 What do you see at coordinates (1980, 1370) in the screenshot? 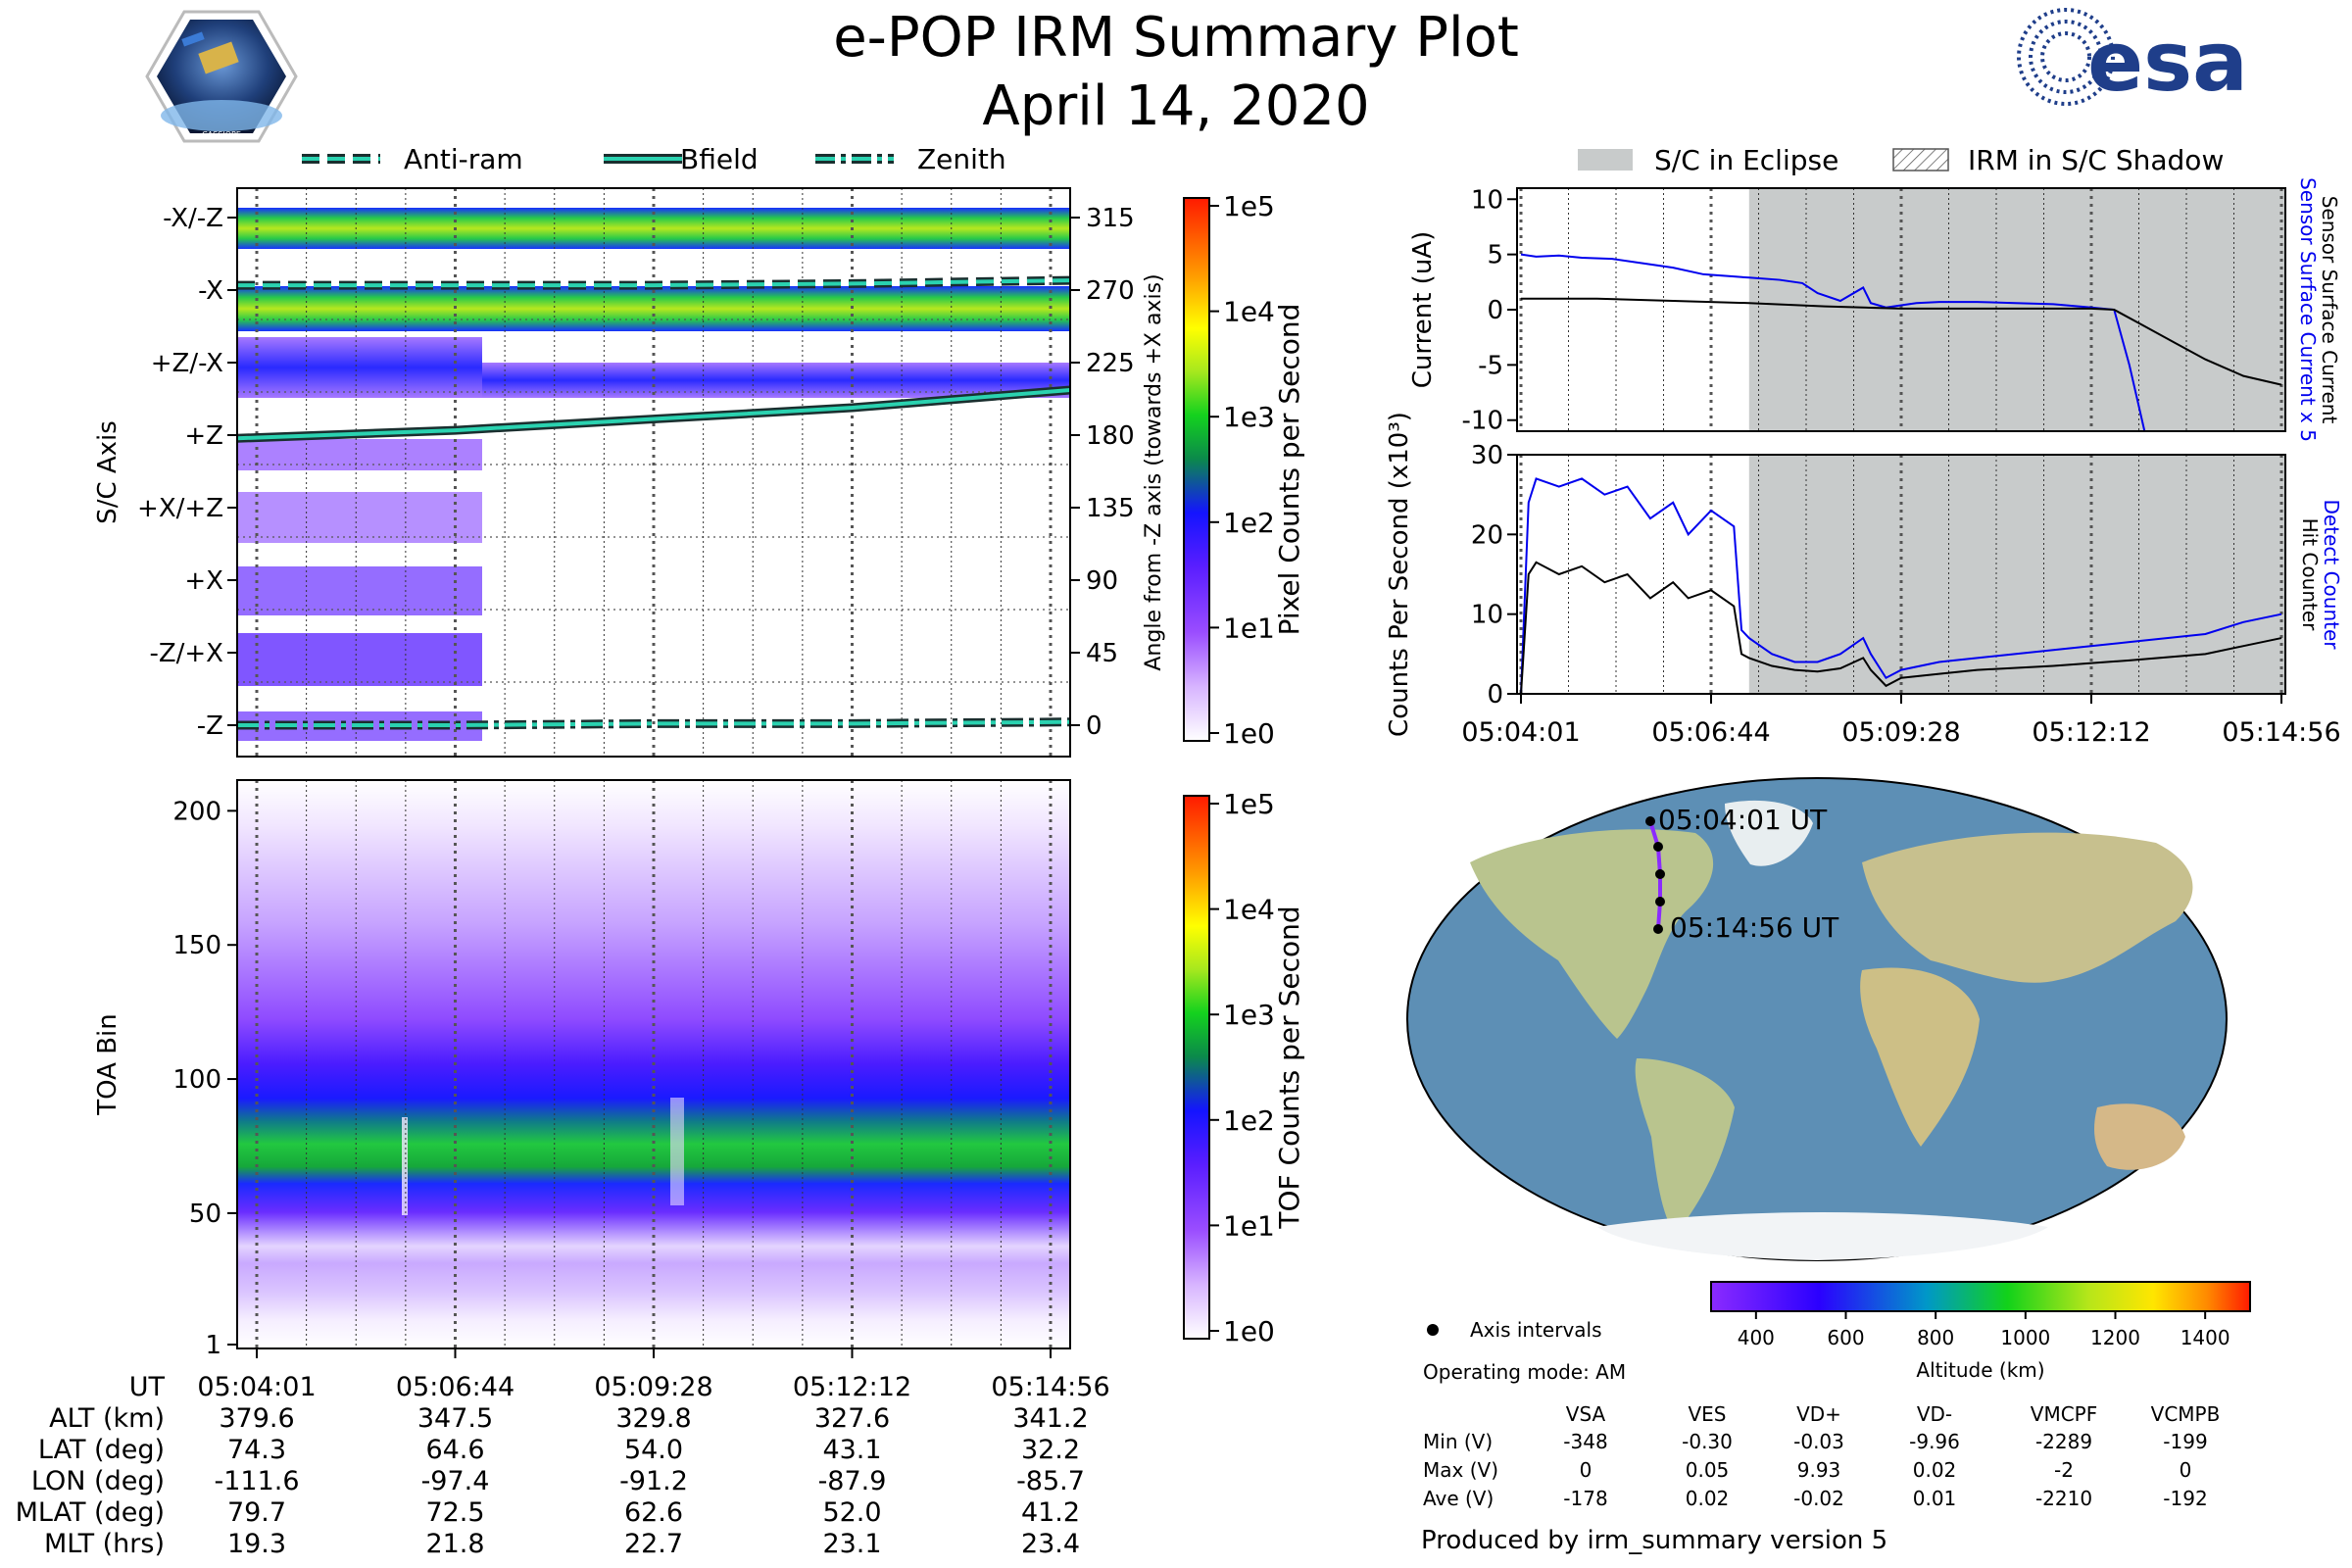
I see `altitude-colorbar-label: Altitude (km)` at bounding box center [1980, 1370].